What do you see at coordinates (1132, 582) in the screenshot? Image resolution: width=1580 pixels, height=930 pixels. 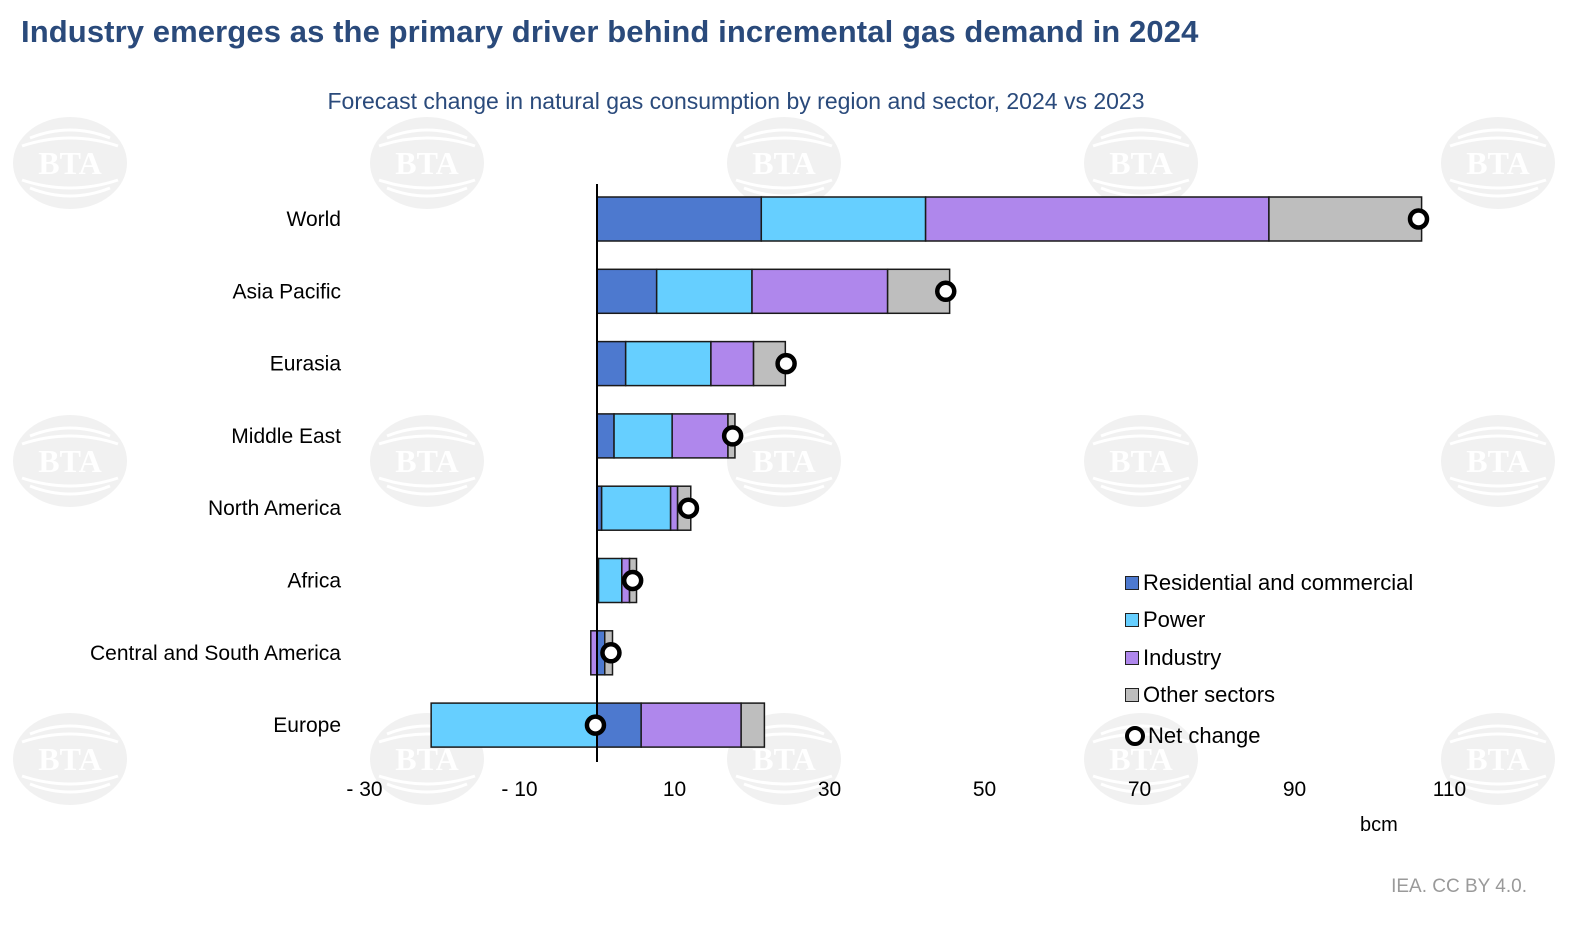 I see `legend-swatch-residential` at bounding box center [1132, 582].